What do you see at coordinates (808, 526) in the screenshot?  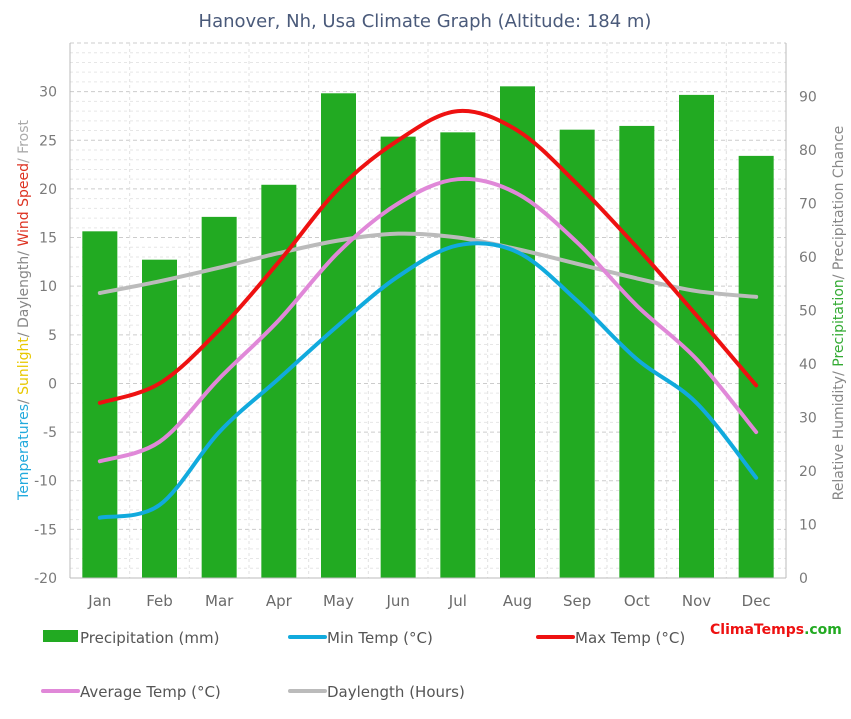 I see `right-tick-label: 10` at bounding box center [808, 526].